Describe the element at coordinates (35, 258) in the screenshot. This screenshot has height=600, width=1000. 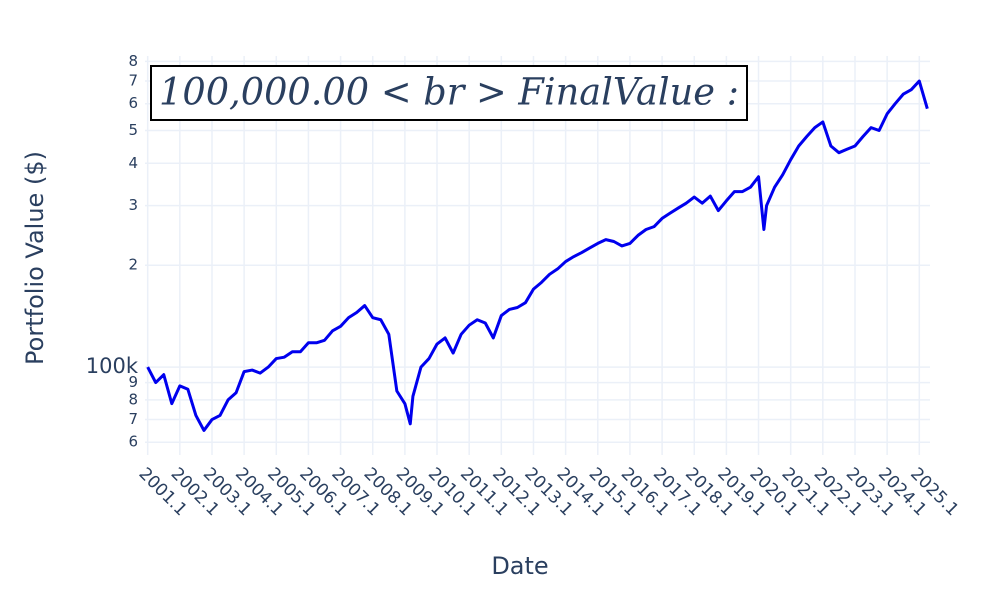
I see `y-axis-title: Portfolio Value ($)` at that location.